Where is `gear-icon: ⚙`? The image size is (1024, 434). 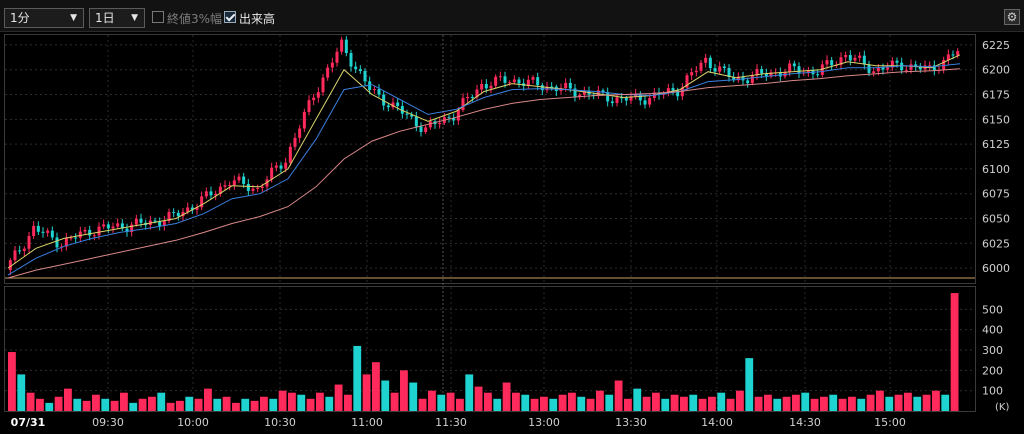 gear-icon: ⚙ is located at coordinates (1012, 17).